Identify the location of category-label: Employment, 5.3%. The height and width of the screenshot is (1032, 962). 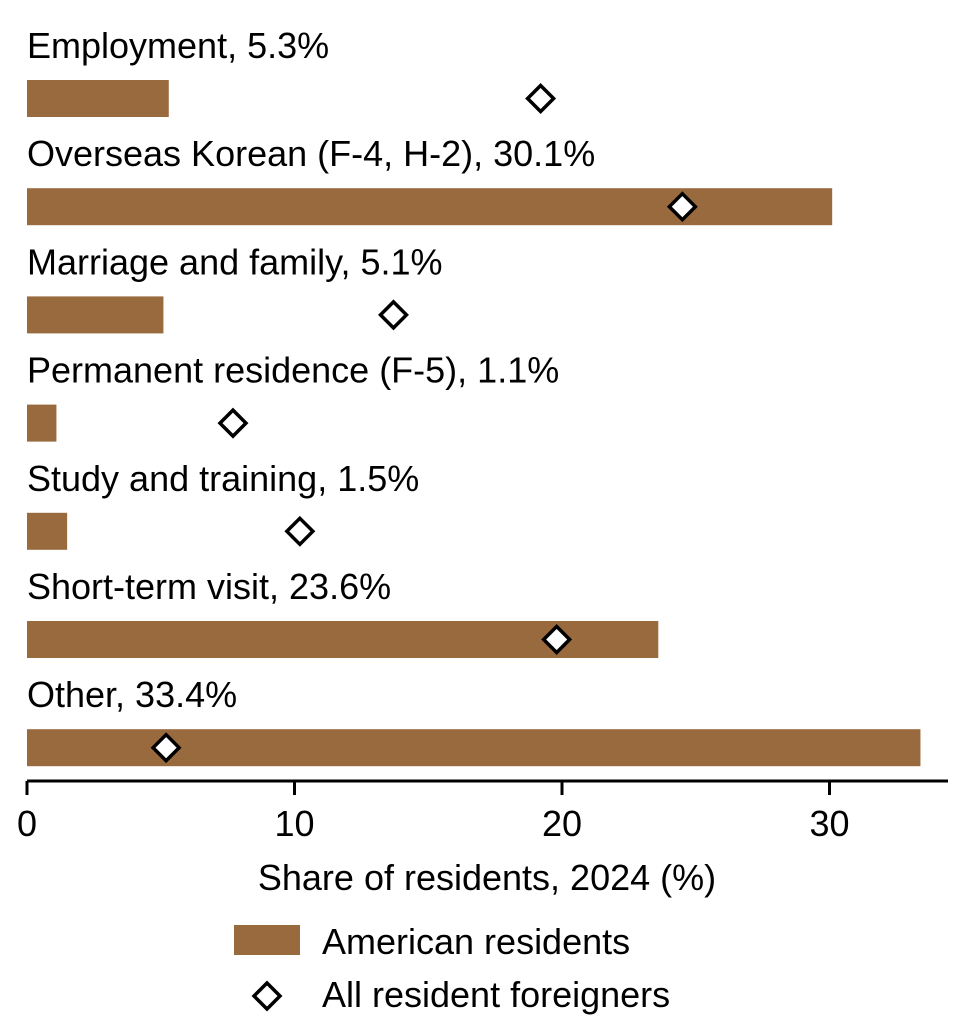
(178, 45).